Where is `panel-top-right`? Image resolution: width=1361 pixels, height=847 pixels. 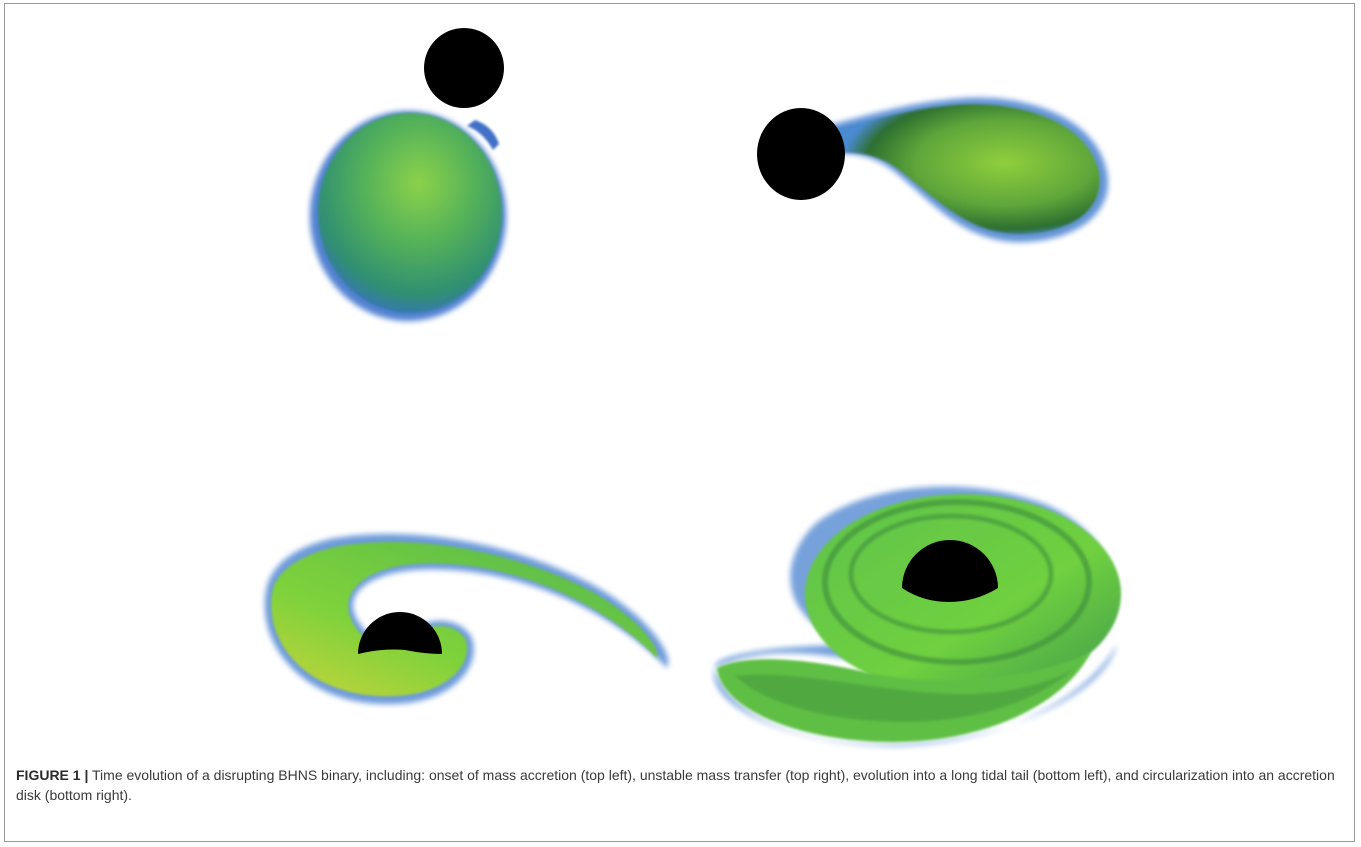 panel-top-right is located at coordinates (933, 170).